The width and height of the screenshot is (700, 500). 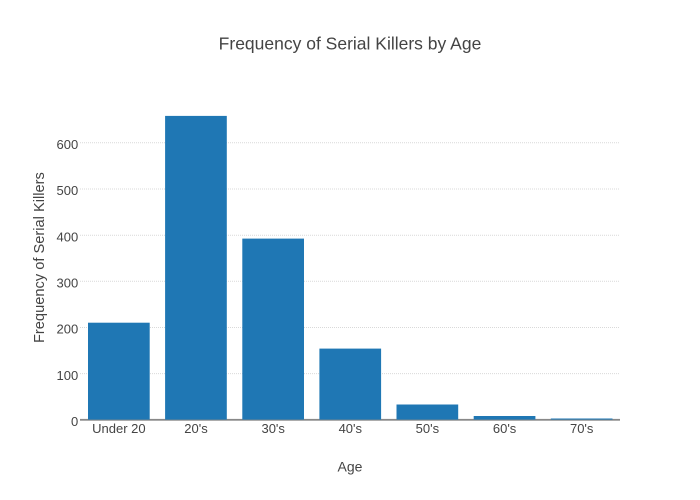 What do you see at coordinates (67, 283) in the screenshot?
I see `svg-text: 300` at bounding box center [67, 283].